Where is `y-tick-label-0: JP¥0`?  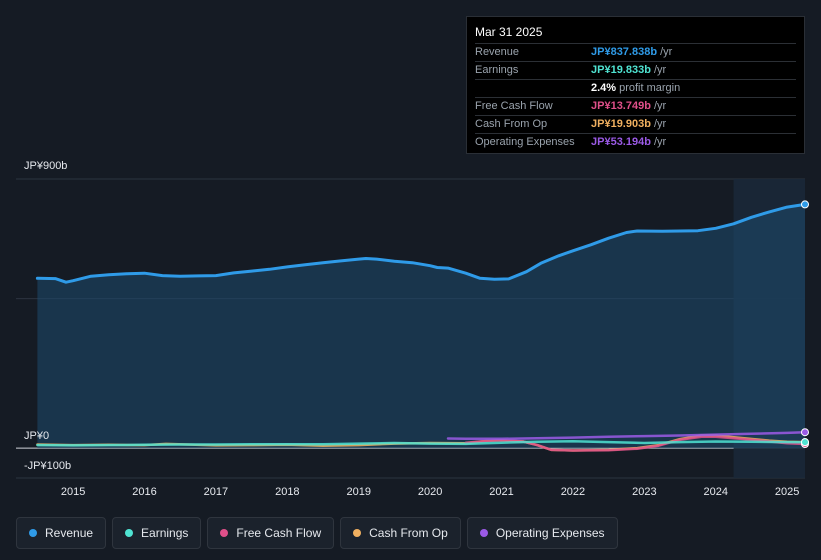 y-tick-label-0: JP¥0 is located at coordinates (37, 436).